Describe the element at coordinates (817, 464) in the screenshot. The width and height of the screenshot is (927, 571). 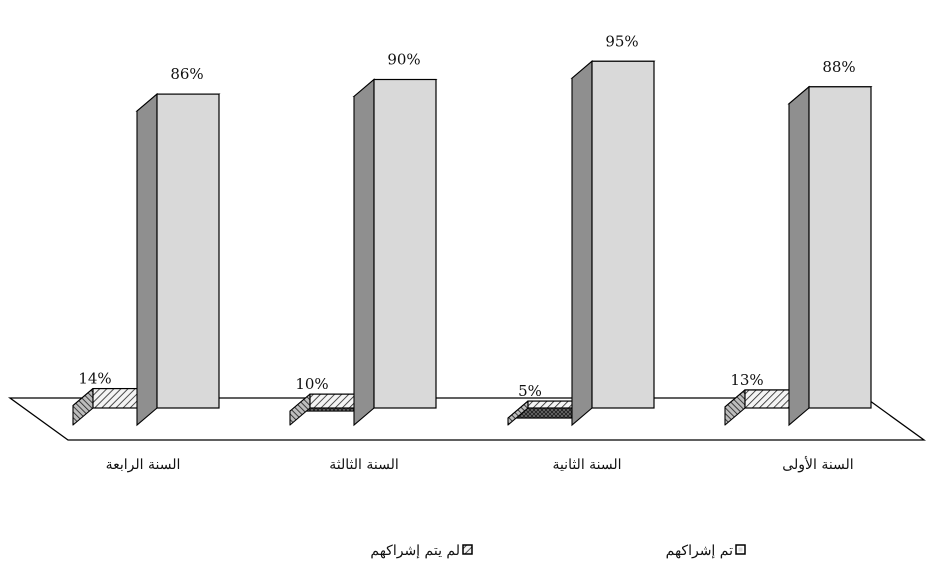
I see `category-label: السنة الأولى` at that location.